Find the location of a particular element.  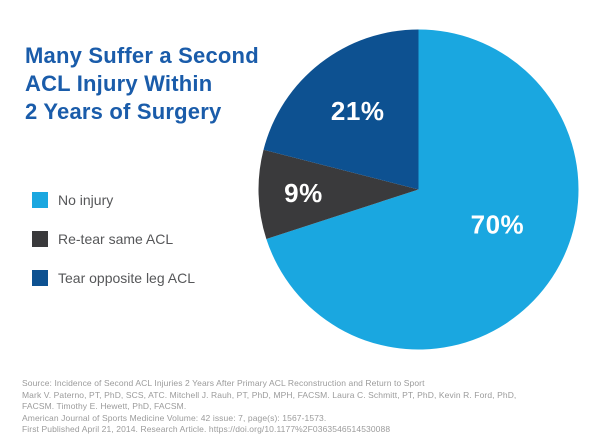

source-line: FACSM. Timothy E. Hewett, PhD, FACSM. is located at coordinates (104, 406).